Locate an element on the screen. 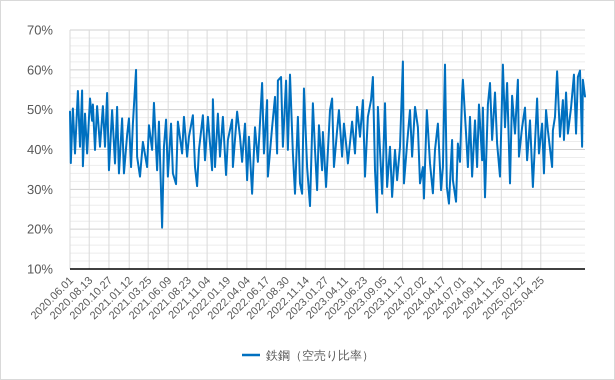 The height and width of the screenshot is (380, 615). y-tick-label: 10% is located at coordinates (40, 269).